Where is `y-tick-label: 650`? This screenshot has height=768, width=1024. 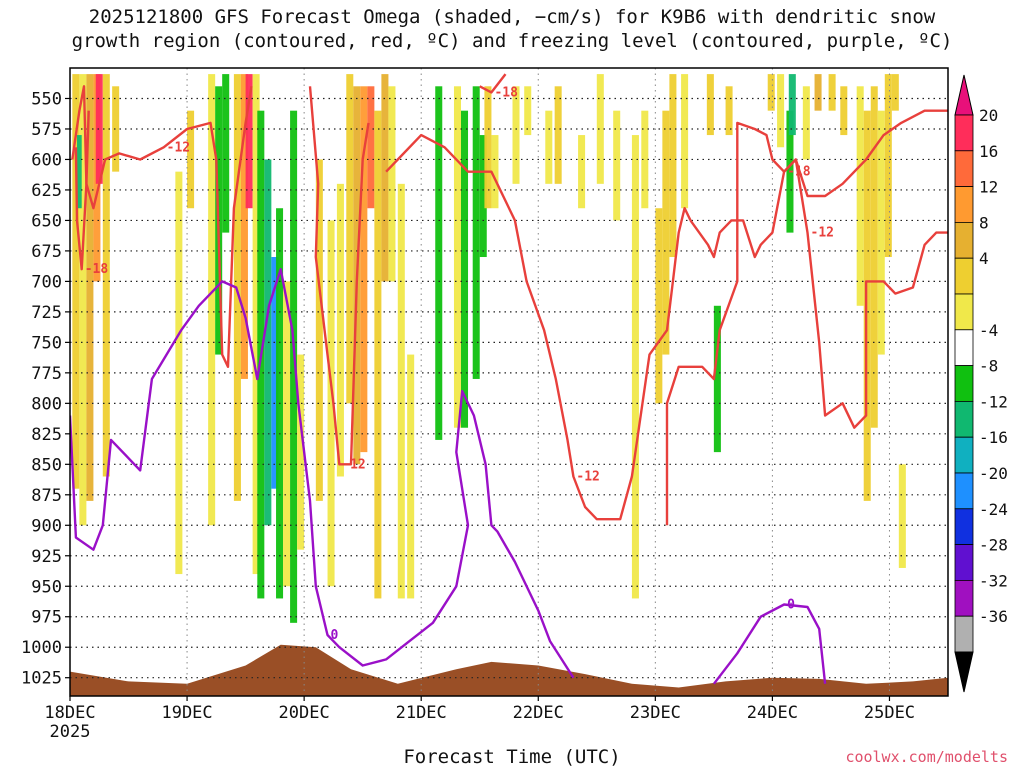
y-tick-label: 650 is located at coordinates (46, 221).